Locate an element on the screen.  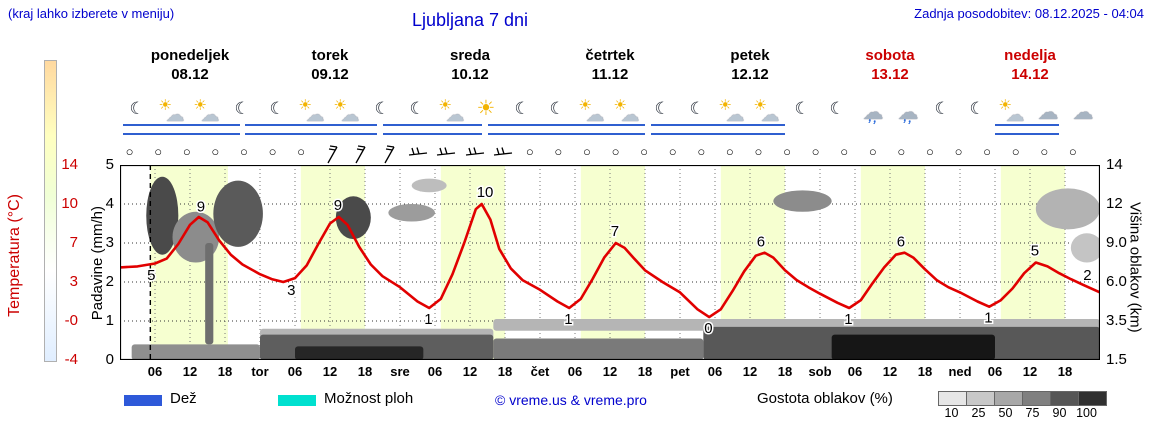
day-date: 09.12 is located at coordinates (330, 74).